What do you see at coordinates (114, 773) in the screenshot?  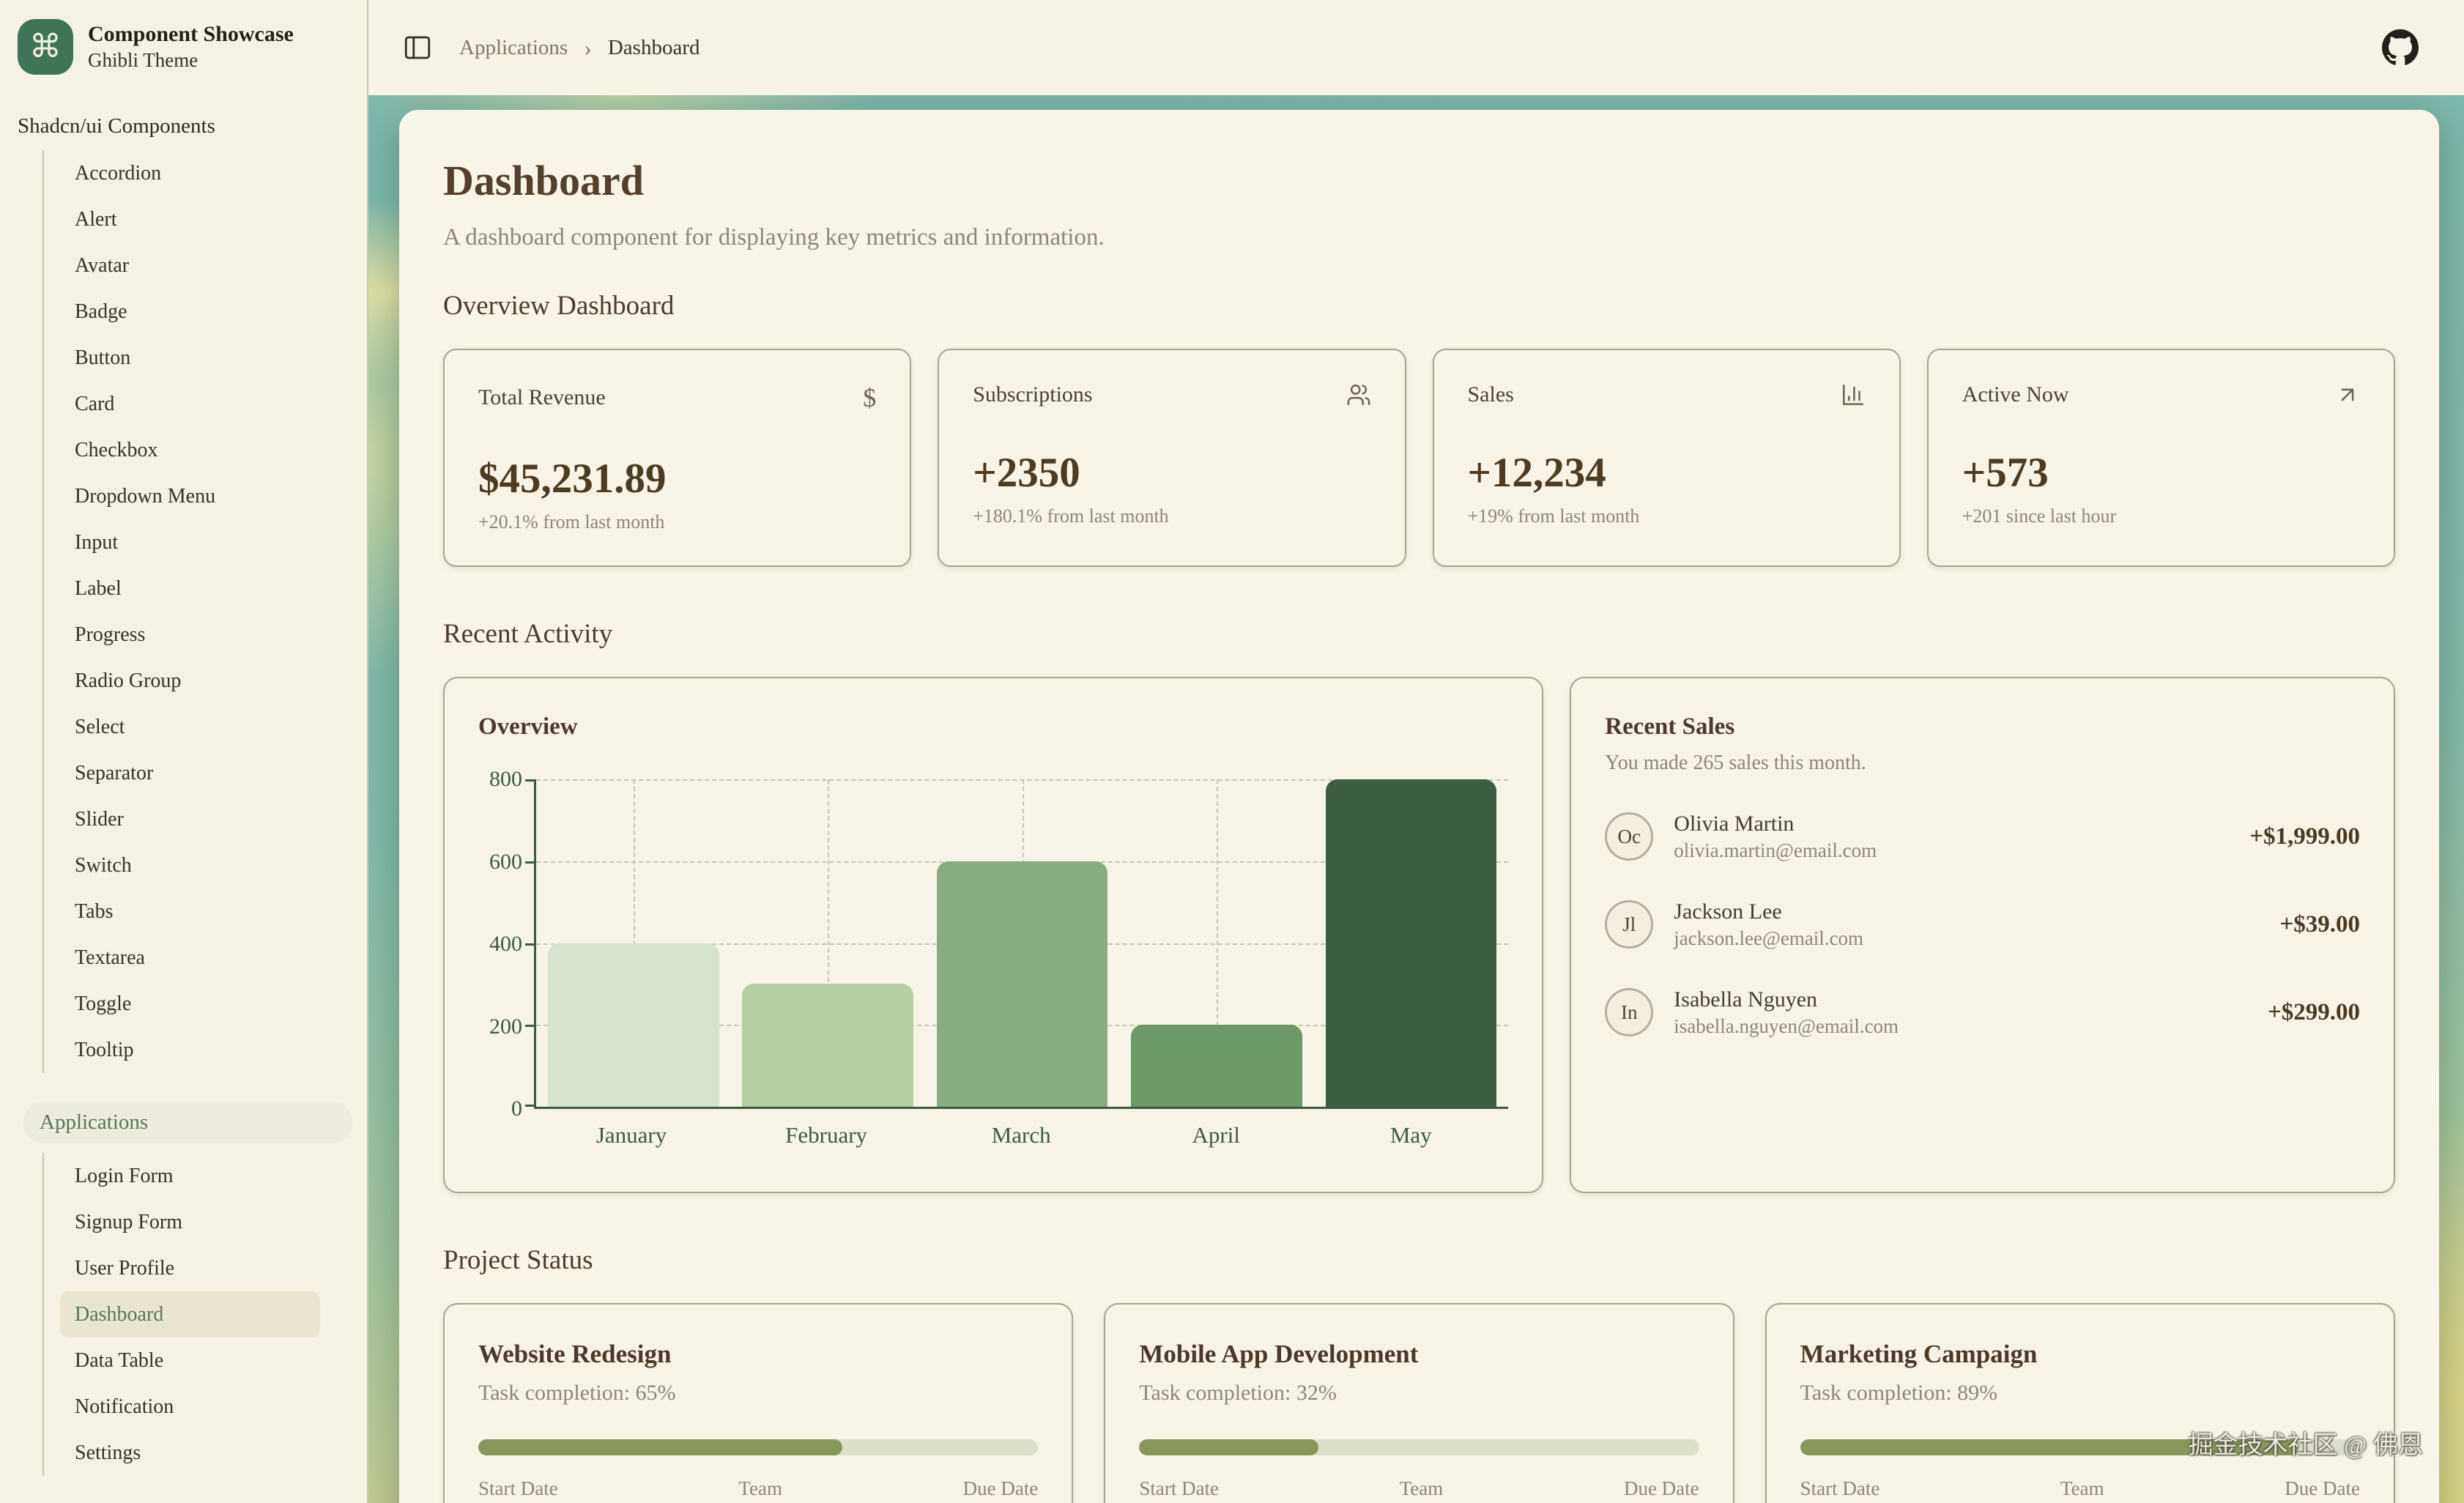 I see `sidebar-item-separator: Separator` at bounding box center [114, 773].